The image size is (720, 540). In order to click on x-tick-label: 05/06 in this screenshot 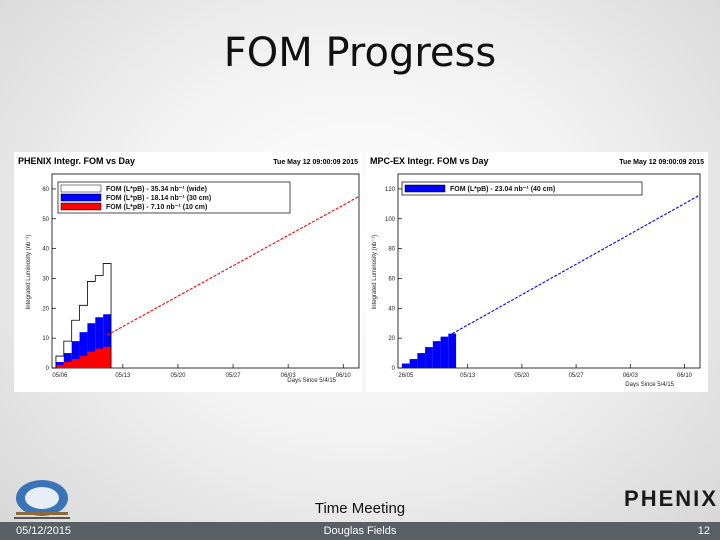, I will do `click(60, 376)`.